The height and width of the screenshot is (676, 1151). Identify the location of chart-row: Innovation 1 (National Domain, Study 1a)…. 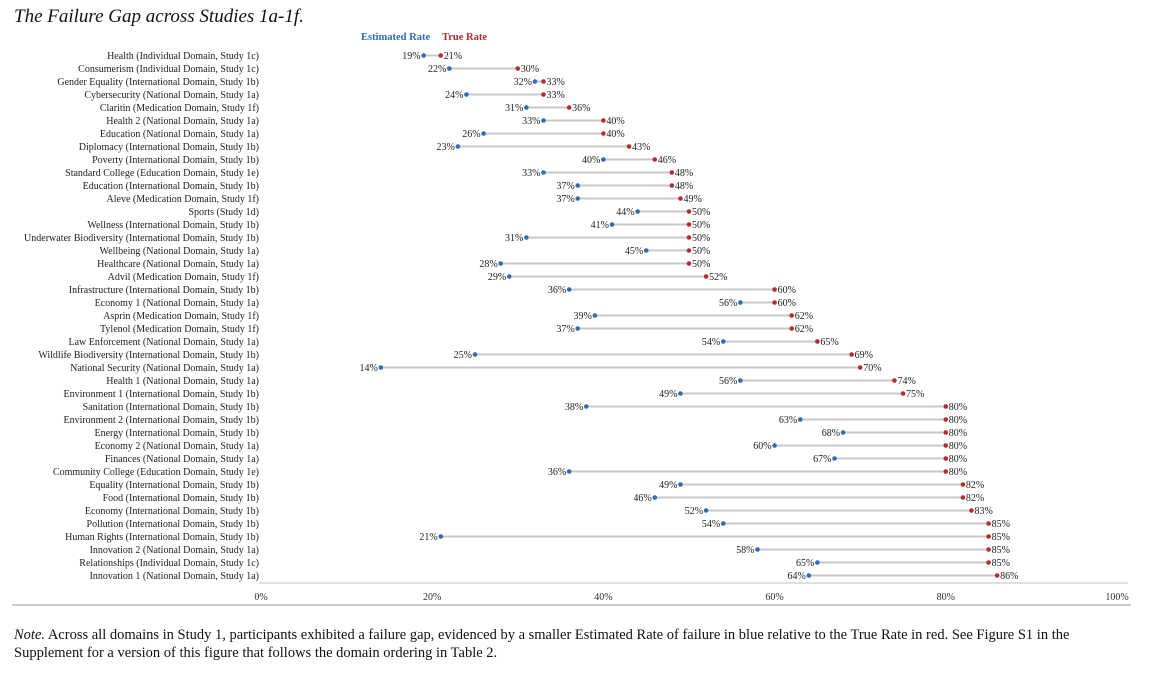
(554, 576).